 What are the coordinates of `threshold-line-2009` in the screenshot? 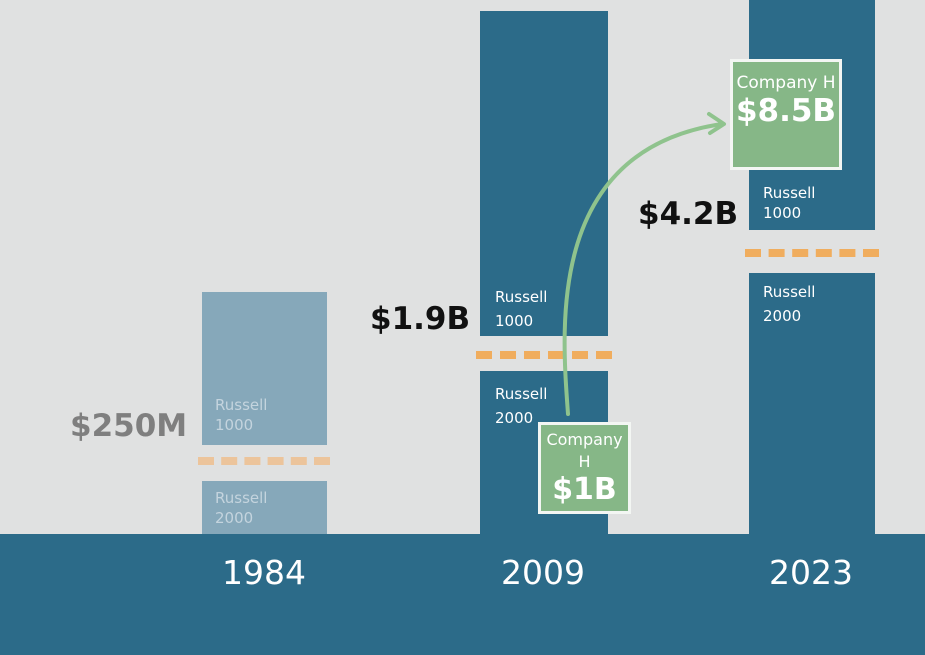 It's located at (544, 355).